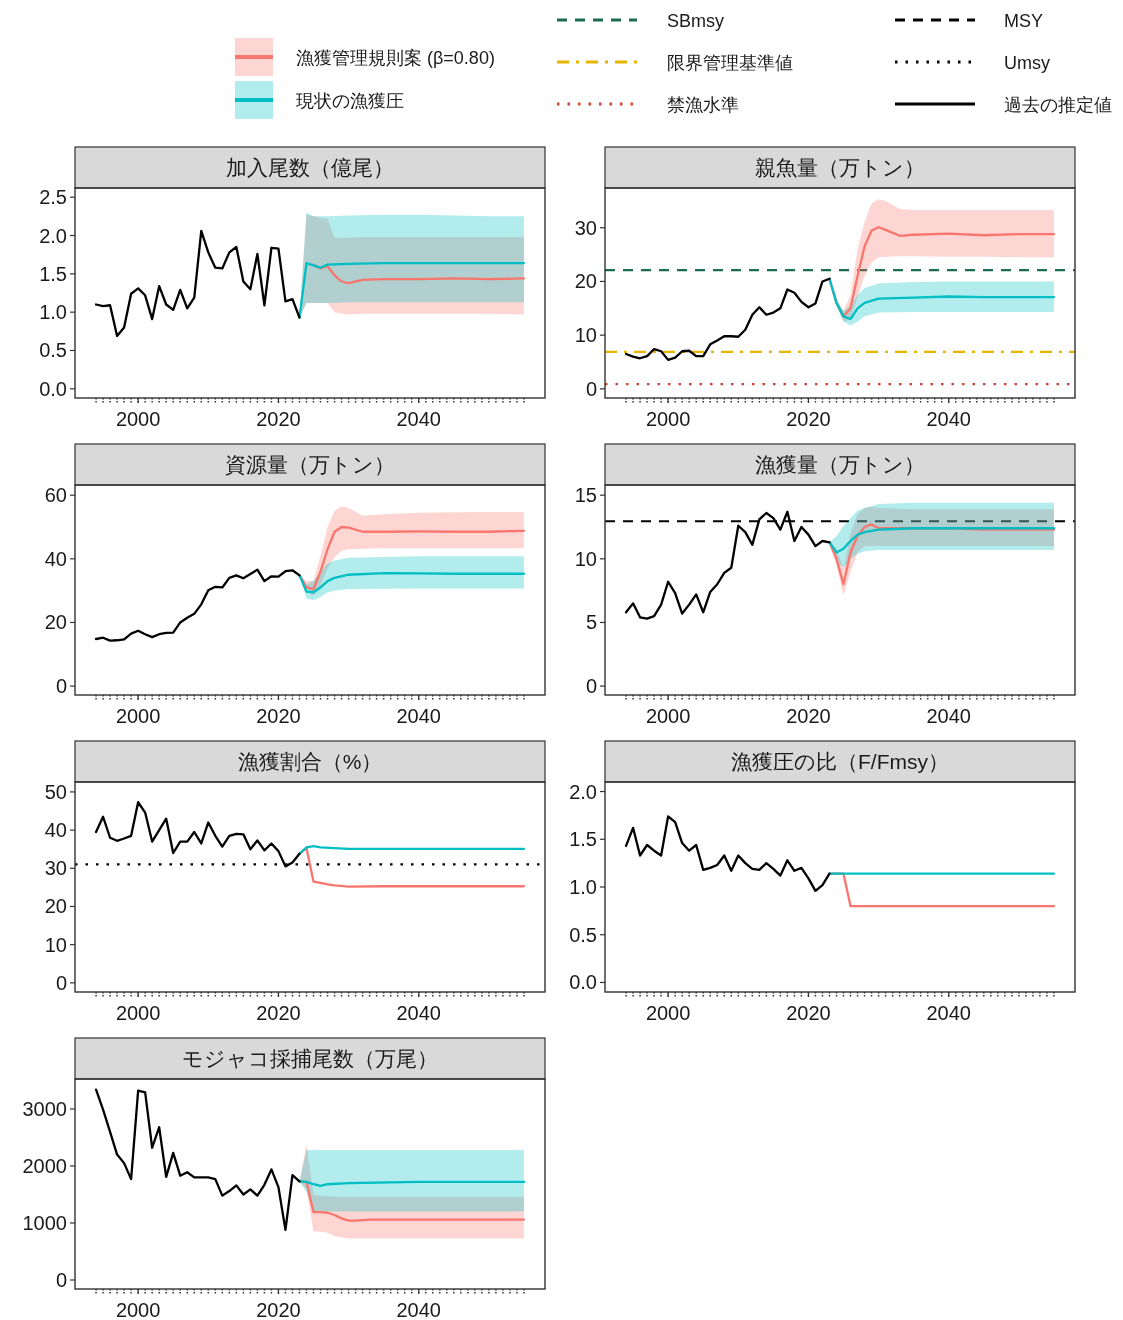 The height and width of the screenshot is (1320, 1123). Describe the element at coordinates (395, 58) in the screenshot. I see `legend-label: 漁獲管理規則案 (β=0.80)` at that location.